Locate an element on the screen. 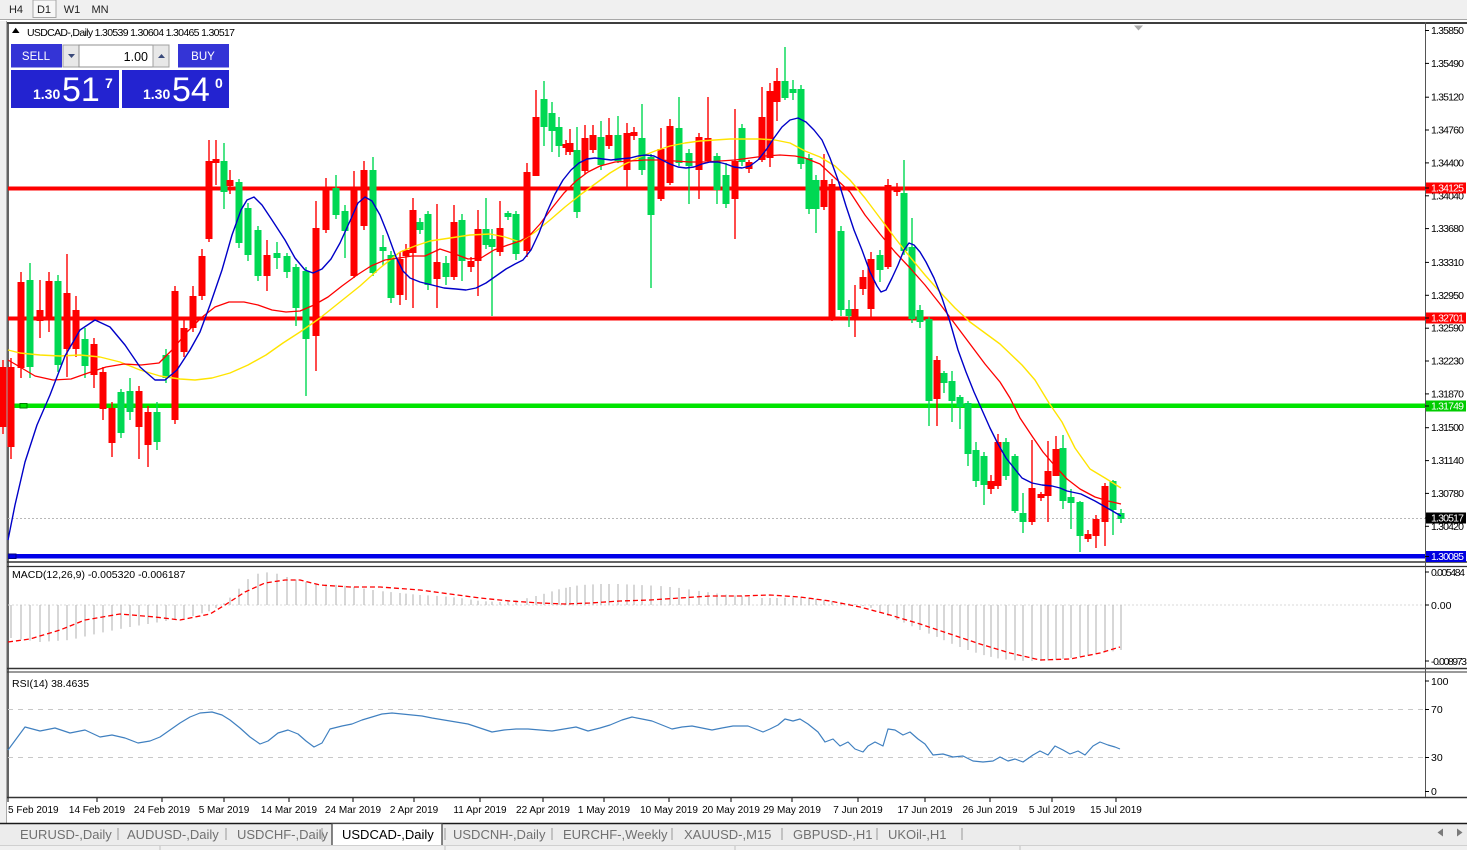 The image size is (1467, 855). svg-text: 1.00 is located at coordinates (136, 57).